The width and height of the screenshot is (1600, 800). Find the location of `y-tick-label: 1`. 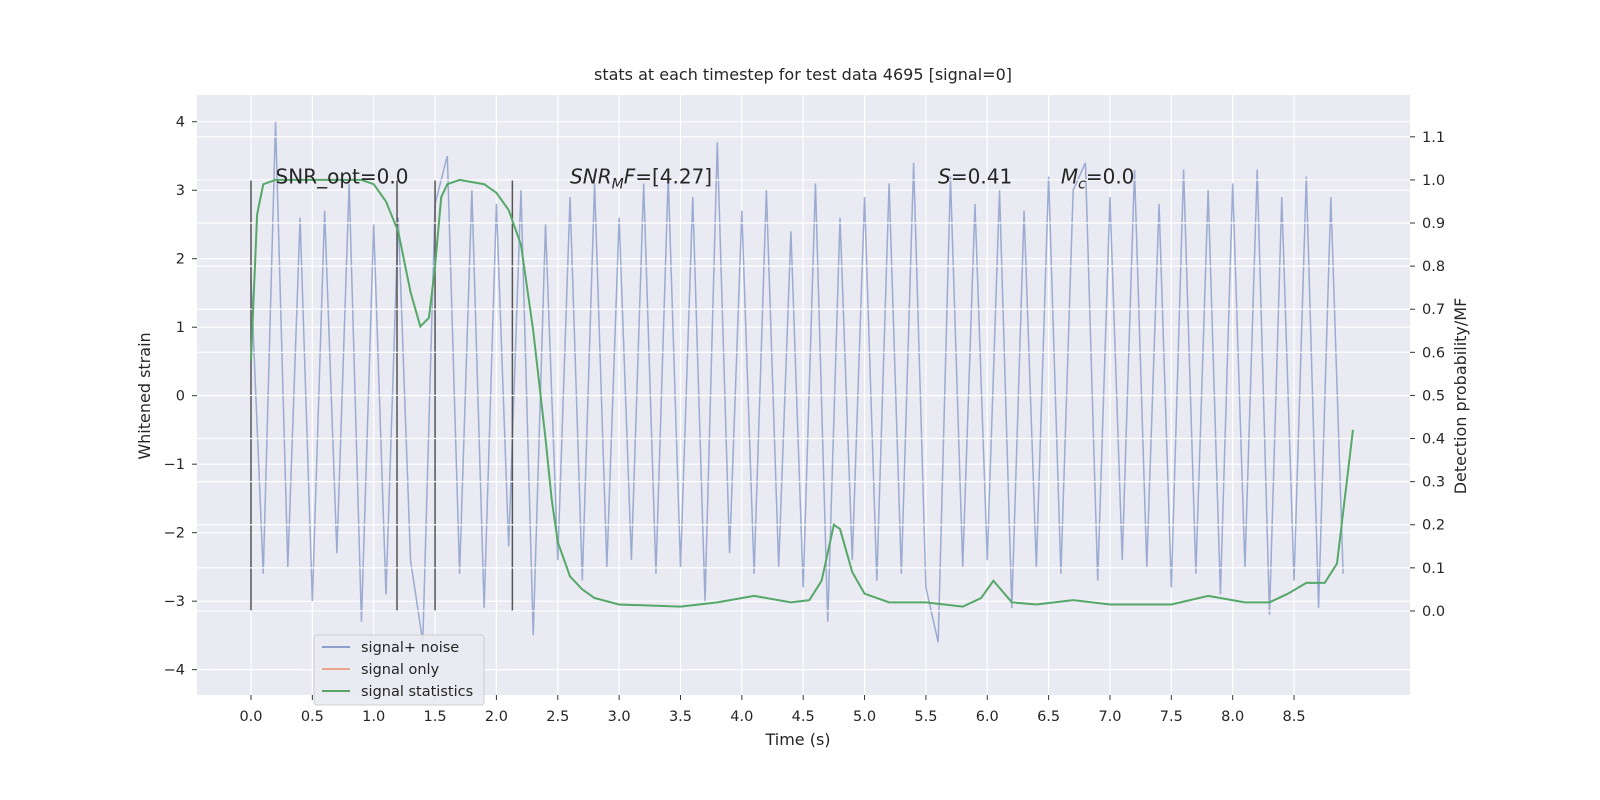

y-tick-label: 1 is located at coordinates (180, 328).